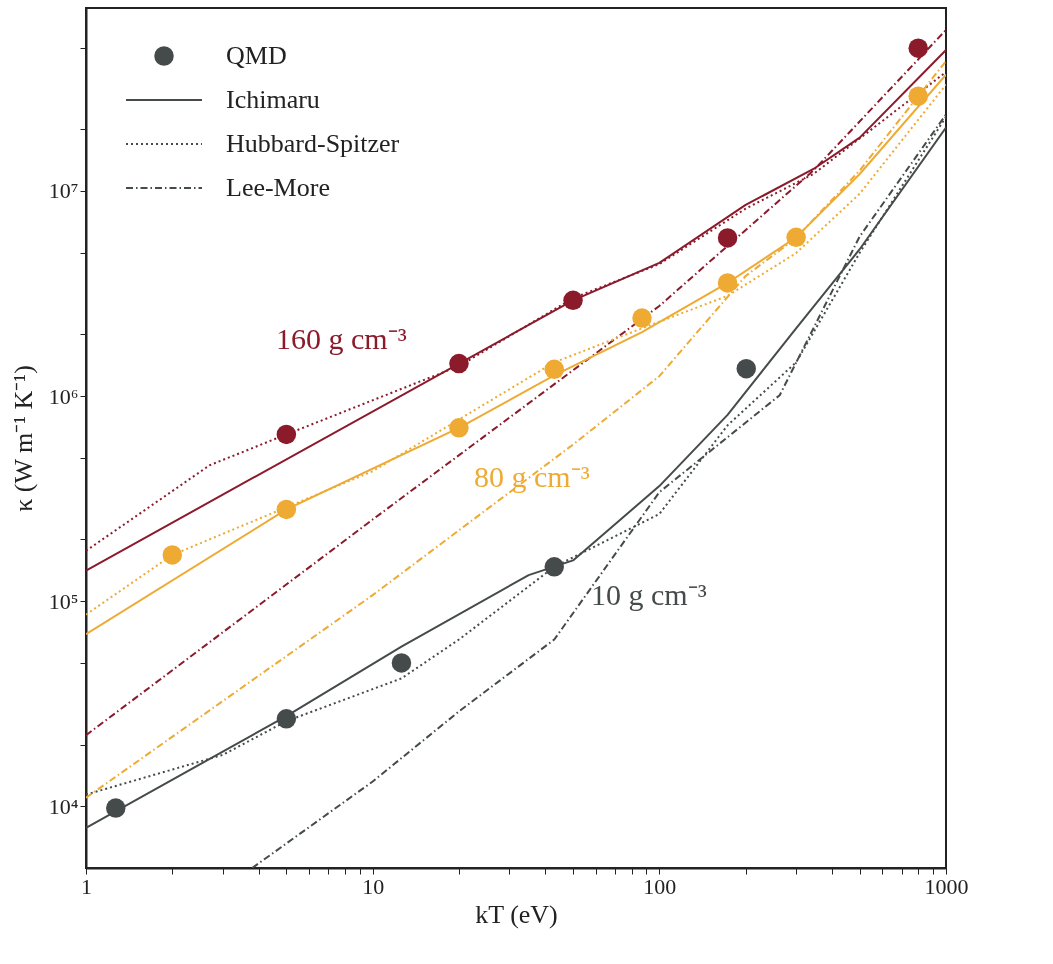 The width and height of the screenshot is (1053, 964). Describe the element at coordinates (313, 143) in the screenshot. I see `legend-label: Hubbard-Spitzer` at that location.